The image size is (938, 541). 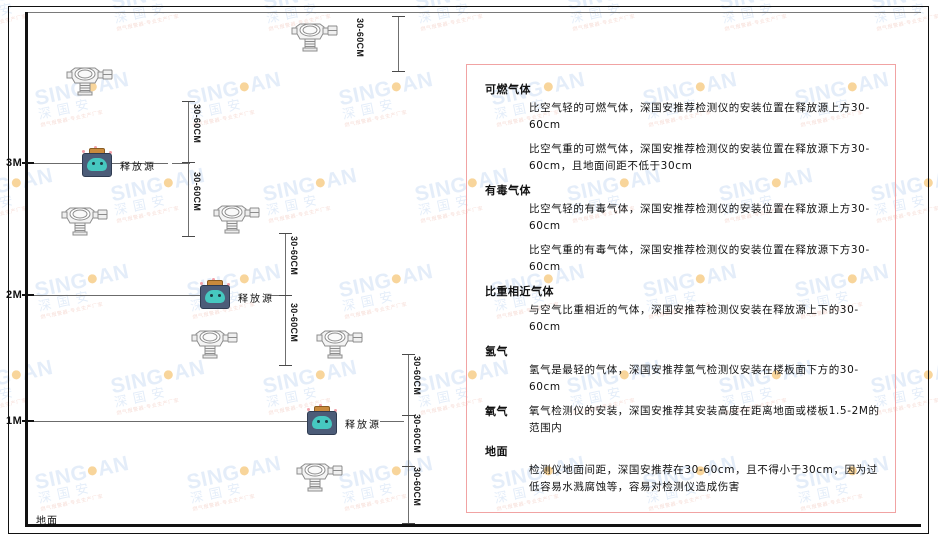 What do you see at coordinates (322, 420) in the screenshot?
I see `release-source-icon-1m` at bounding box center [322, 420].